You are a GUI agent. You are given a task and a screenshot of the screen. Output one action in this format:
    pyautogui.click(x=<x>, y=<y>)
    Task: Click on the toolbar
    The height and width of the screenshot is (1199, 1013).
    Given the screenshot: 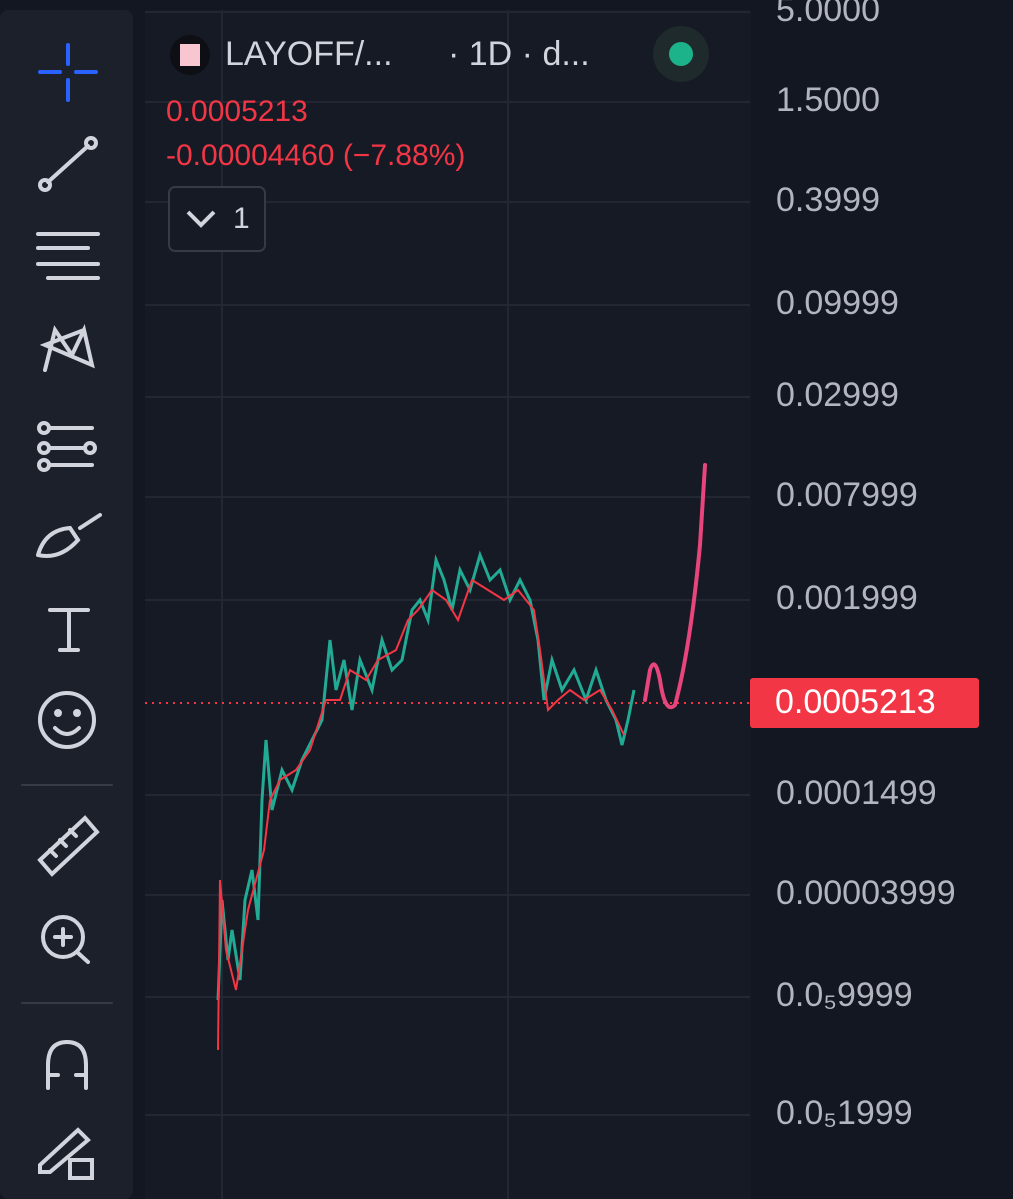 What is the action you would take?
    pyautogui.click(x=66, y=604)
    